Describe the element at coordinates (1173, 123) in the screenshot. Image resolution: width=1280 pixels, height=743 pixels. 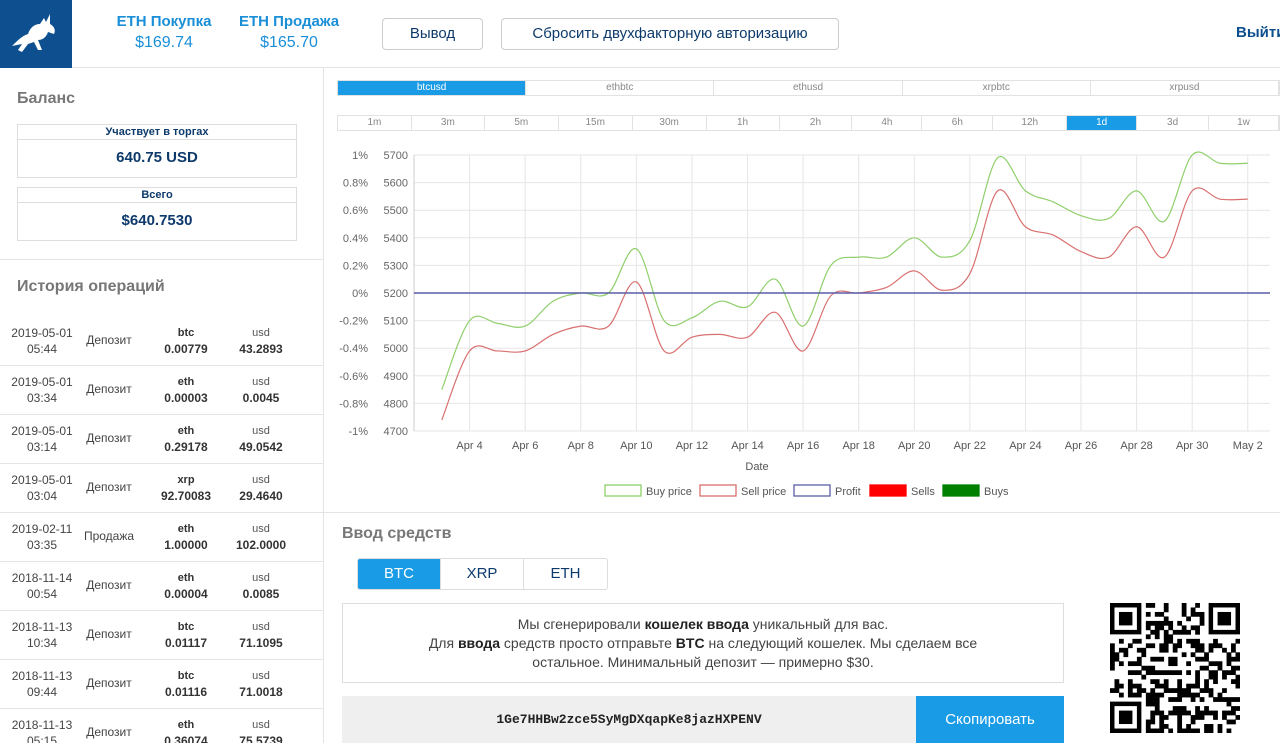
I see `timeframe-tab-3d: 3d` at that location.